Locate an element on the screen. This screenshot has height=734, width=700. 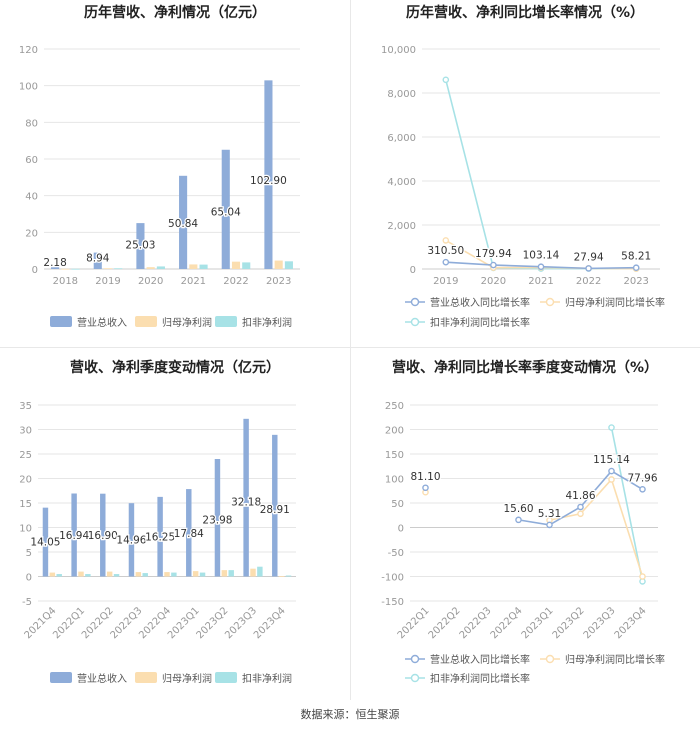
annual-data-label: 8.94 is located at coordinates (98, 259).